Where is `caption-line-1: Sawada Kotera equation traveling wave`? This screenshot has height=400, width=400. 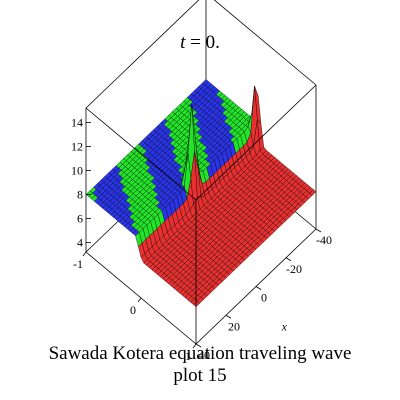 caption-line-1: Sawada Kotera equation traveling wave is located at coordinates (200, 353).